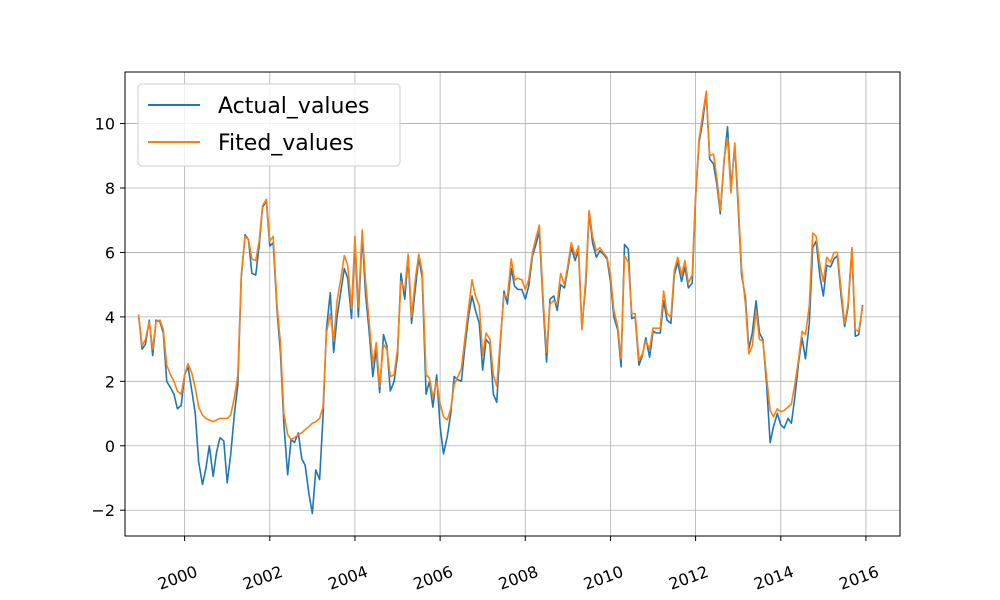 This screenshot has height=600, width=1000. I want to click on y-tick-label: 4, so click(110, 317).